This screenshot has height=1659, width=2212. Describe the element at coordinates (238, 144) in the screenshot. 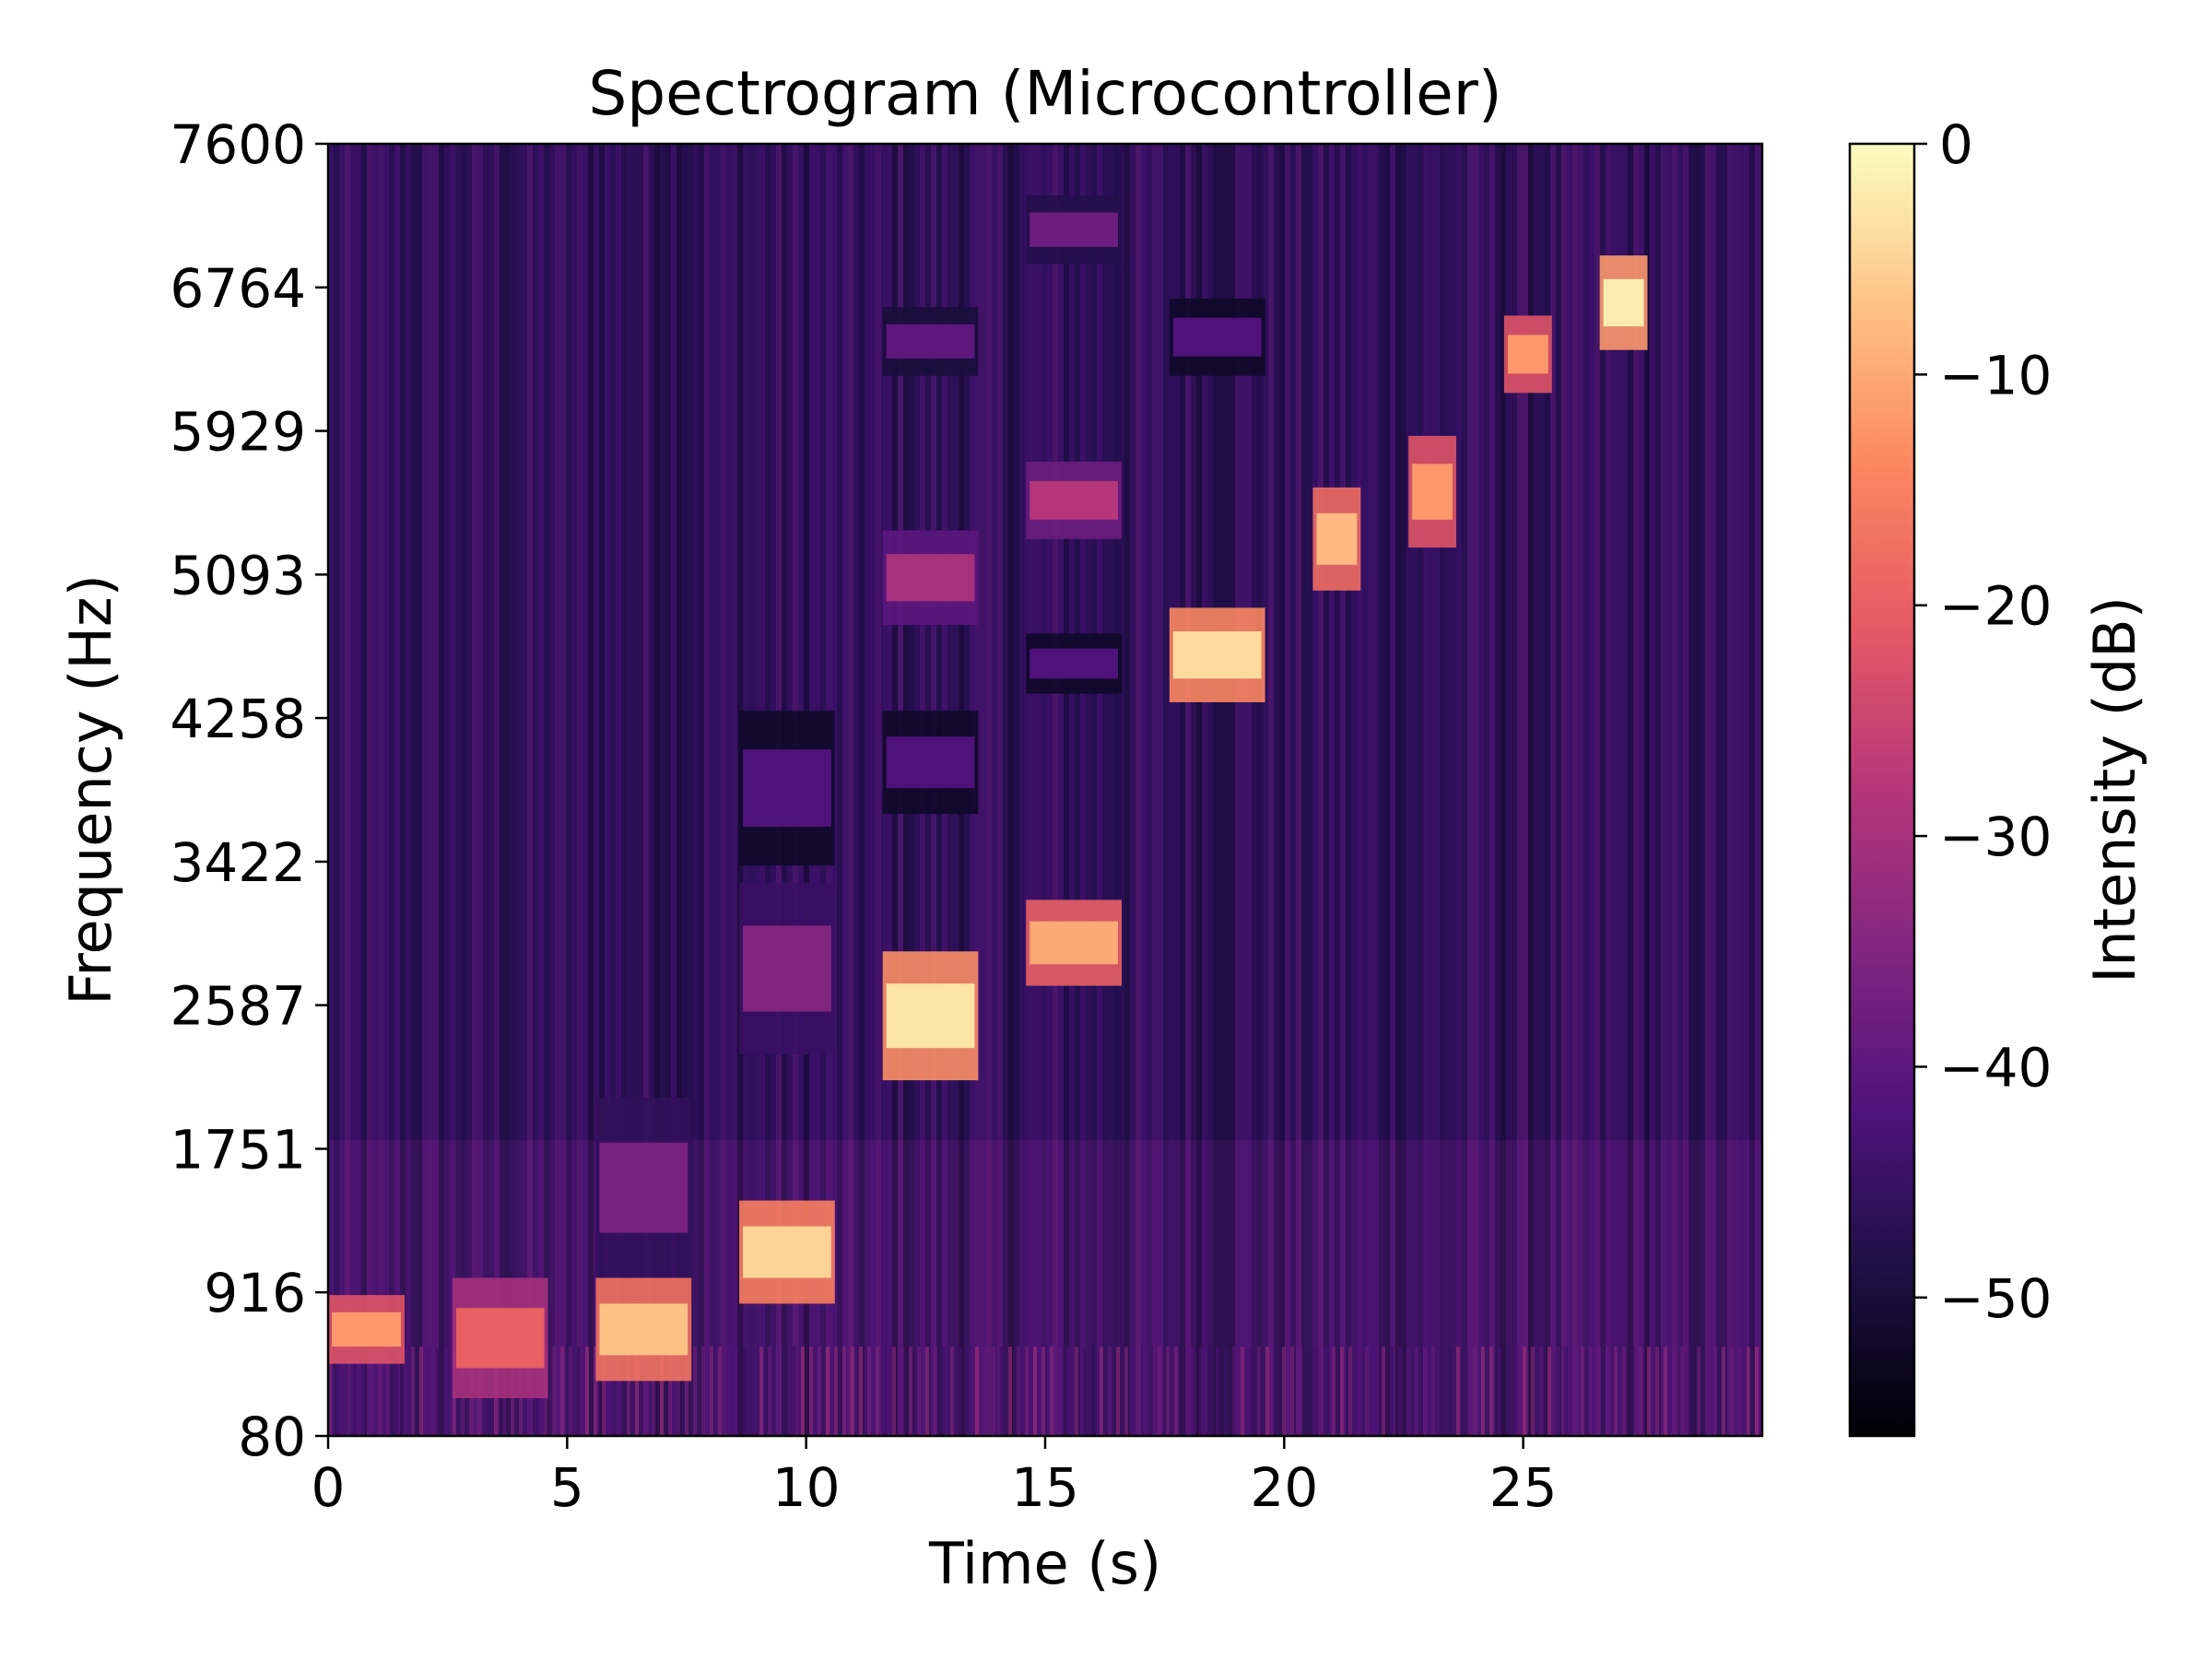

I see `y-tick-label: 7600` at that location.